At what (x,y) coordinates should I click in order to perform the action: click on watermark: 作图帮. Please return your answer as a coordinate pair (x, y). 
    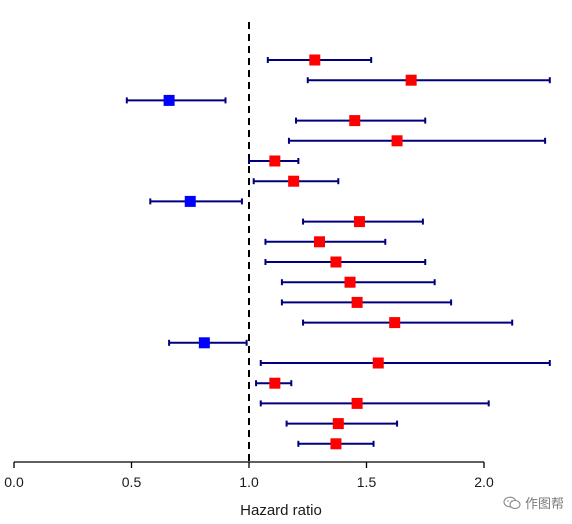
    Looking at the image, I should click on (533, 502).